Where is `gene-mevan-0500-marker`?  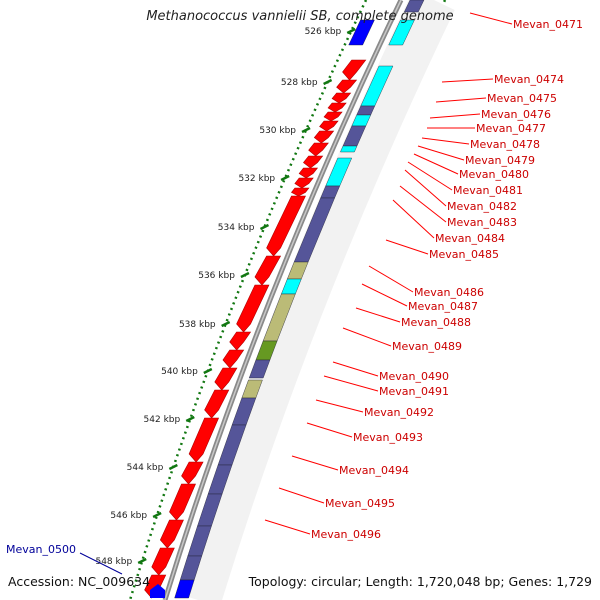
gene-mevan-0500-marker is located at coordinates (157, 591).